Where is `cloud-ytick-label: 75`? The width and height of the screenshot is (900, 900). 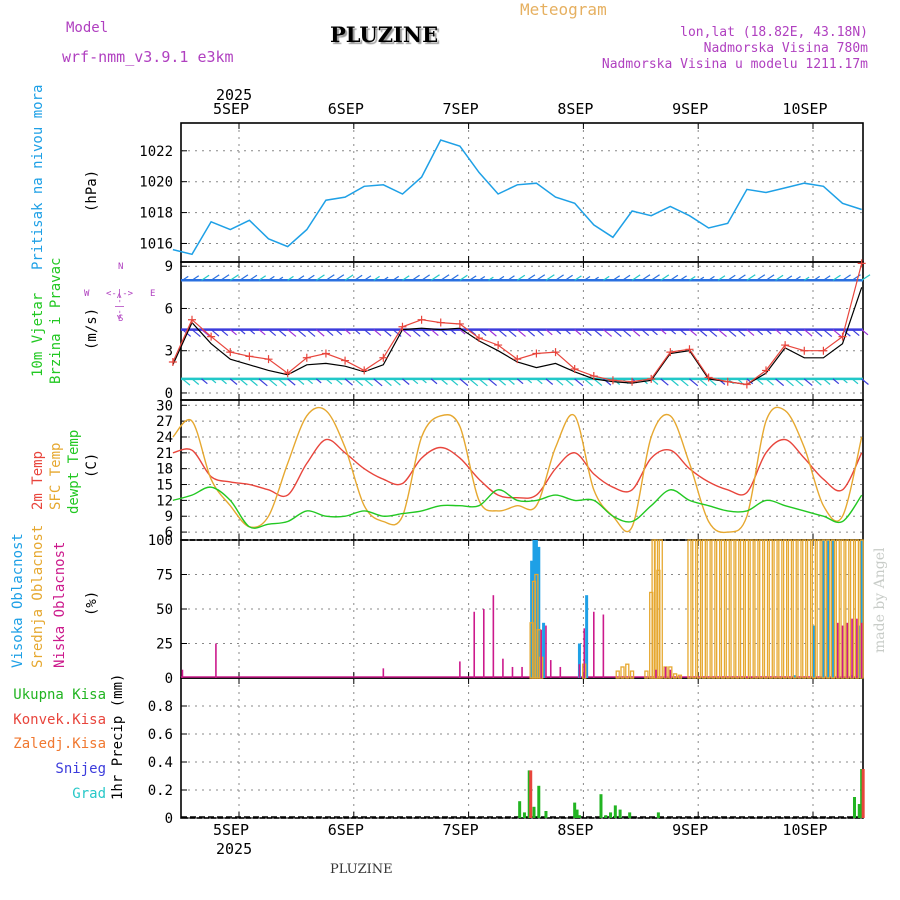 cloud-ytick-label: 75 is located at coordinates (164, 576).